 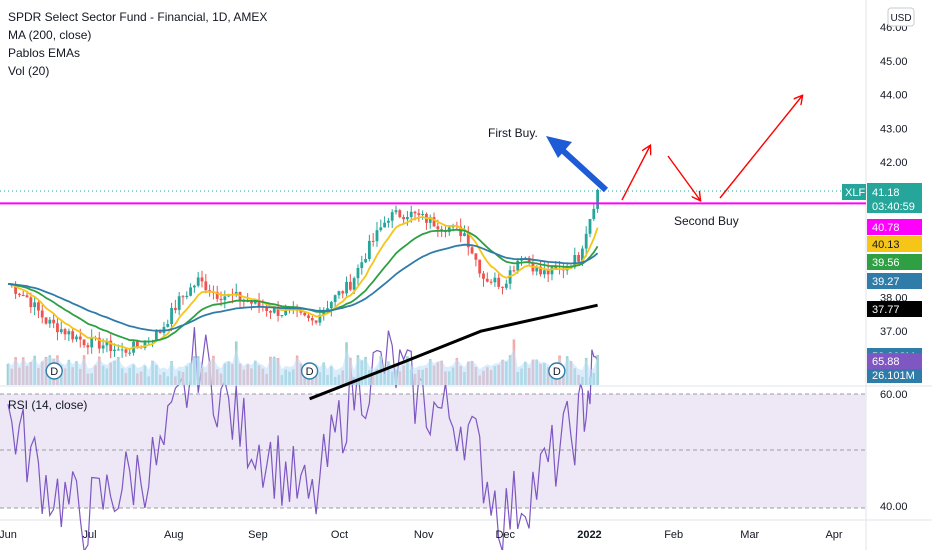 I want to click on arrow-down, so click(x=683, y=177).